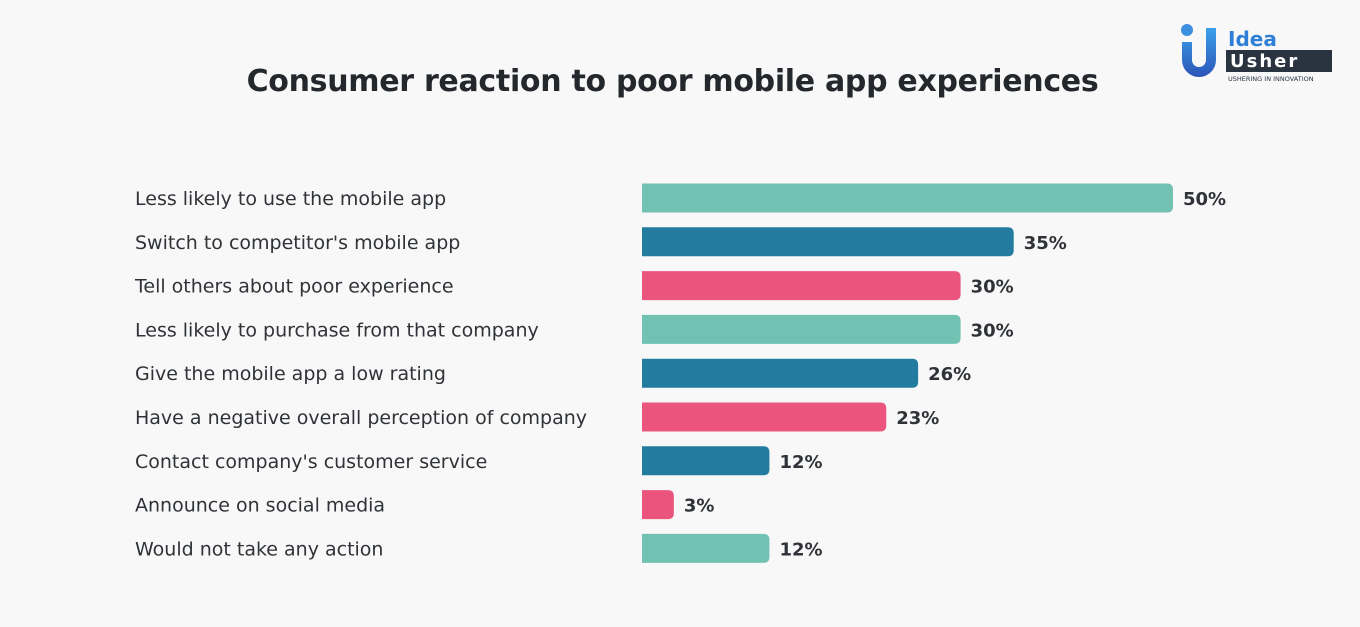  I want to click on logo-word-idea: Idea, so click(1252, 39).